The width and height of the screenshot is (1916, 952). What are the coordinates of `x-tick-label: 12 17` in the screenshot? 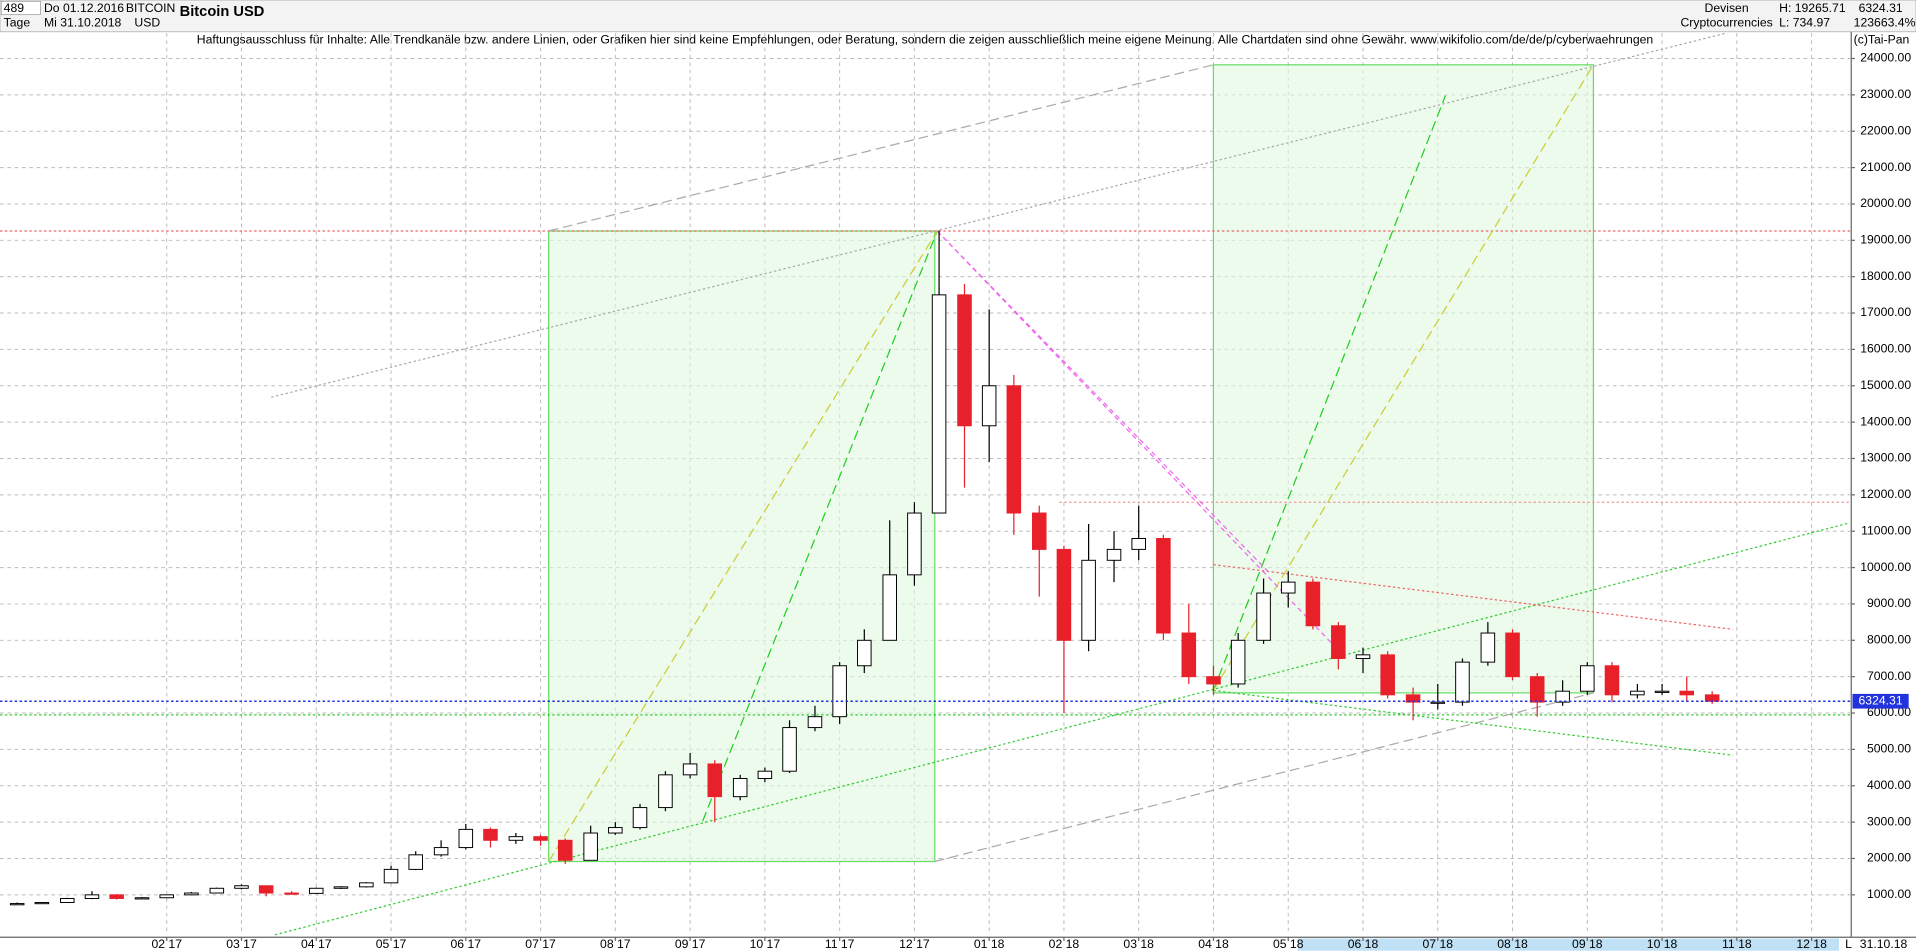 It's located at (914, 944).